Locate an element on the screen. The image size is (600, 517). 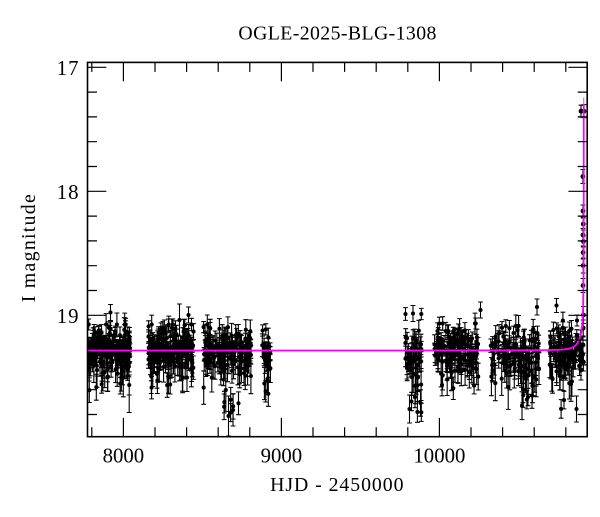
svg-text: HJD - 2450000 is located at coordinates (337, 485).